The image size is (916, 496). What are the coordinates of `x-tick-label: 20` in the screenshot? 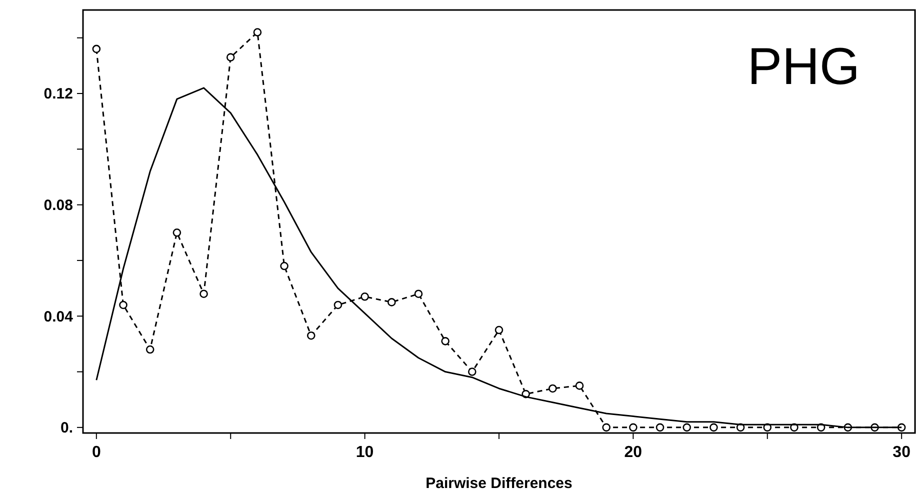 It's located at (633, 452).